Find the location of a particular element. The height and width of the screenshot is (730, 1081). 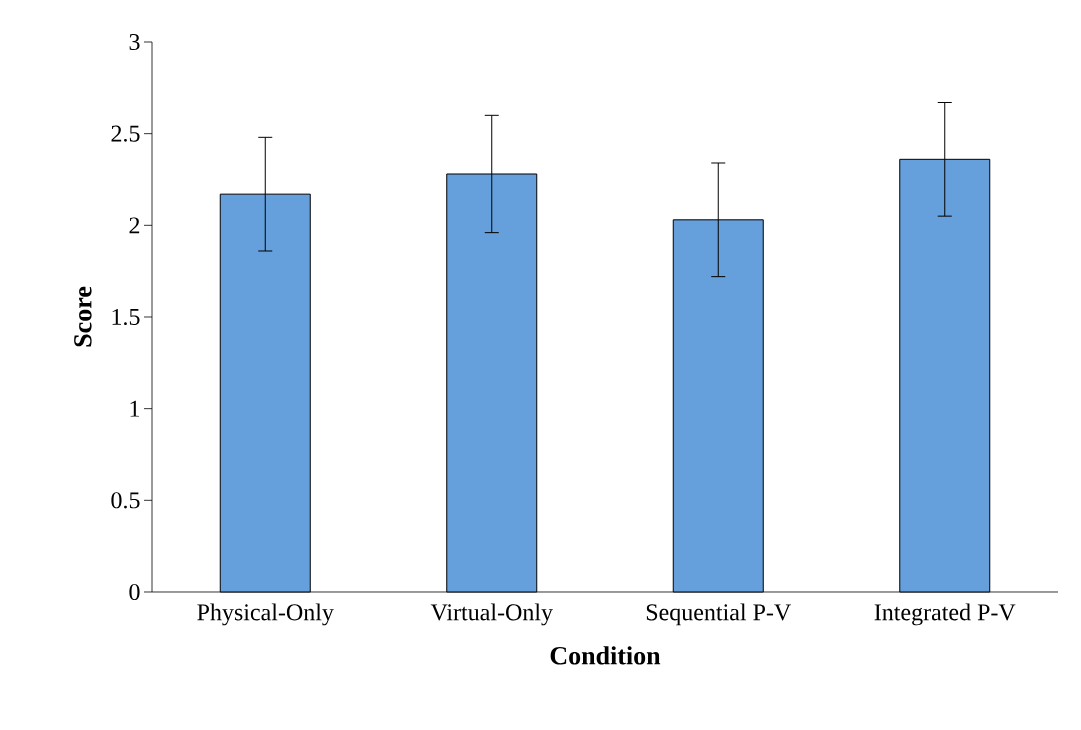

x-tick-label: Integrated P-V is located at coordinates (945, 614).